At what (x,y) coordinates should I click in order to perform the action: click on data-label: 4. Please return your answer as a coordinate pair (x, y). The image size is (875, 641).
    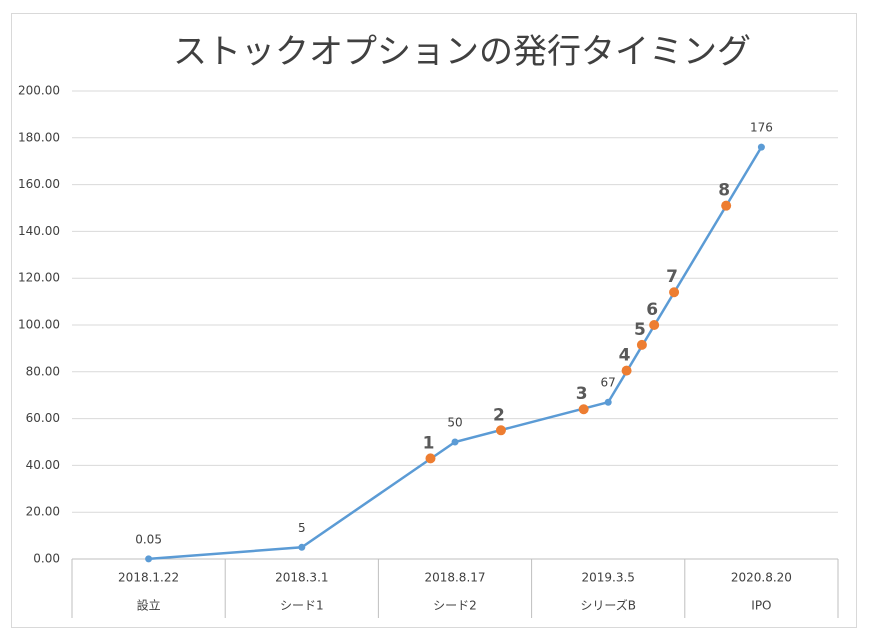
    Looking at the image, I should click on (625, 356).